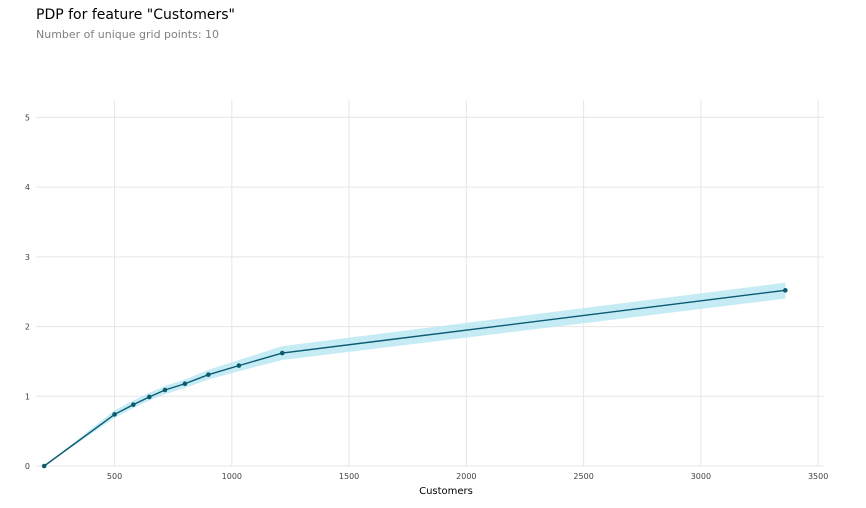  I want to click on x-axis-label: Customers, so click(446, 491).